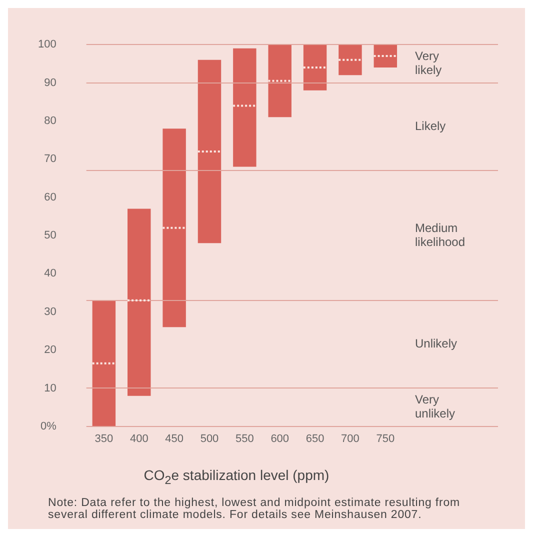  What do you see at coordinates (244, 439) in the screenshot?
I see `x-tick-label: 550` at bounding box center [244, 439].